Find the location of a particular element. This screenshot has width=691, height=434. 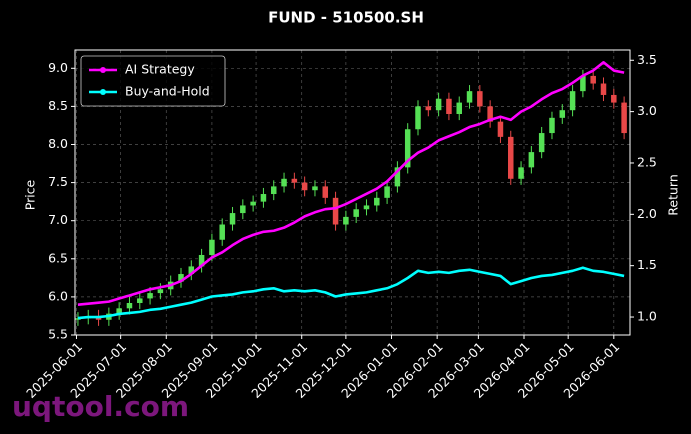

y-tick-label: 8.5 is located at coordinates (58, 105).